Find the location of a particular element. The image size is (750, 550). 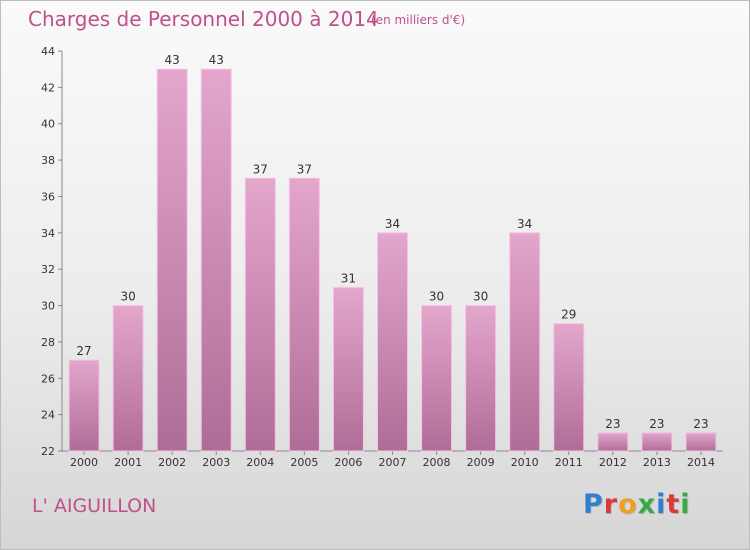

x-tick-label: 2004 is located at coordinates (260, 462).